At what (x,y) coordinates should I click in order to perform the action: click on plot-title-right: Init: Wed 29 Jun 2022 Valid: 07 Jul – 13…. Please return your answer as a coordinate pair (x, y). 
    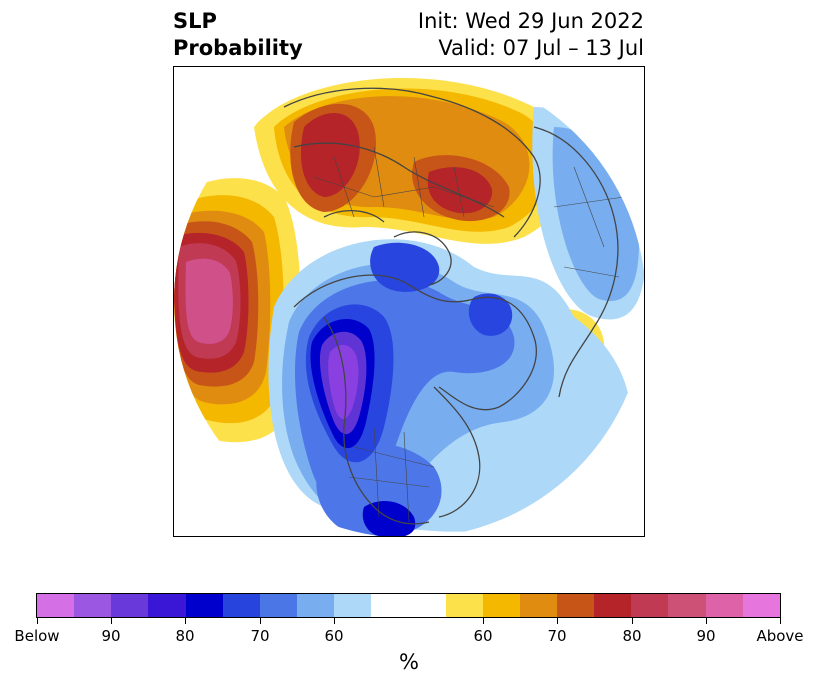
    Looking at the image, I should click on (531, 35).